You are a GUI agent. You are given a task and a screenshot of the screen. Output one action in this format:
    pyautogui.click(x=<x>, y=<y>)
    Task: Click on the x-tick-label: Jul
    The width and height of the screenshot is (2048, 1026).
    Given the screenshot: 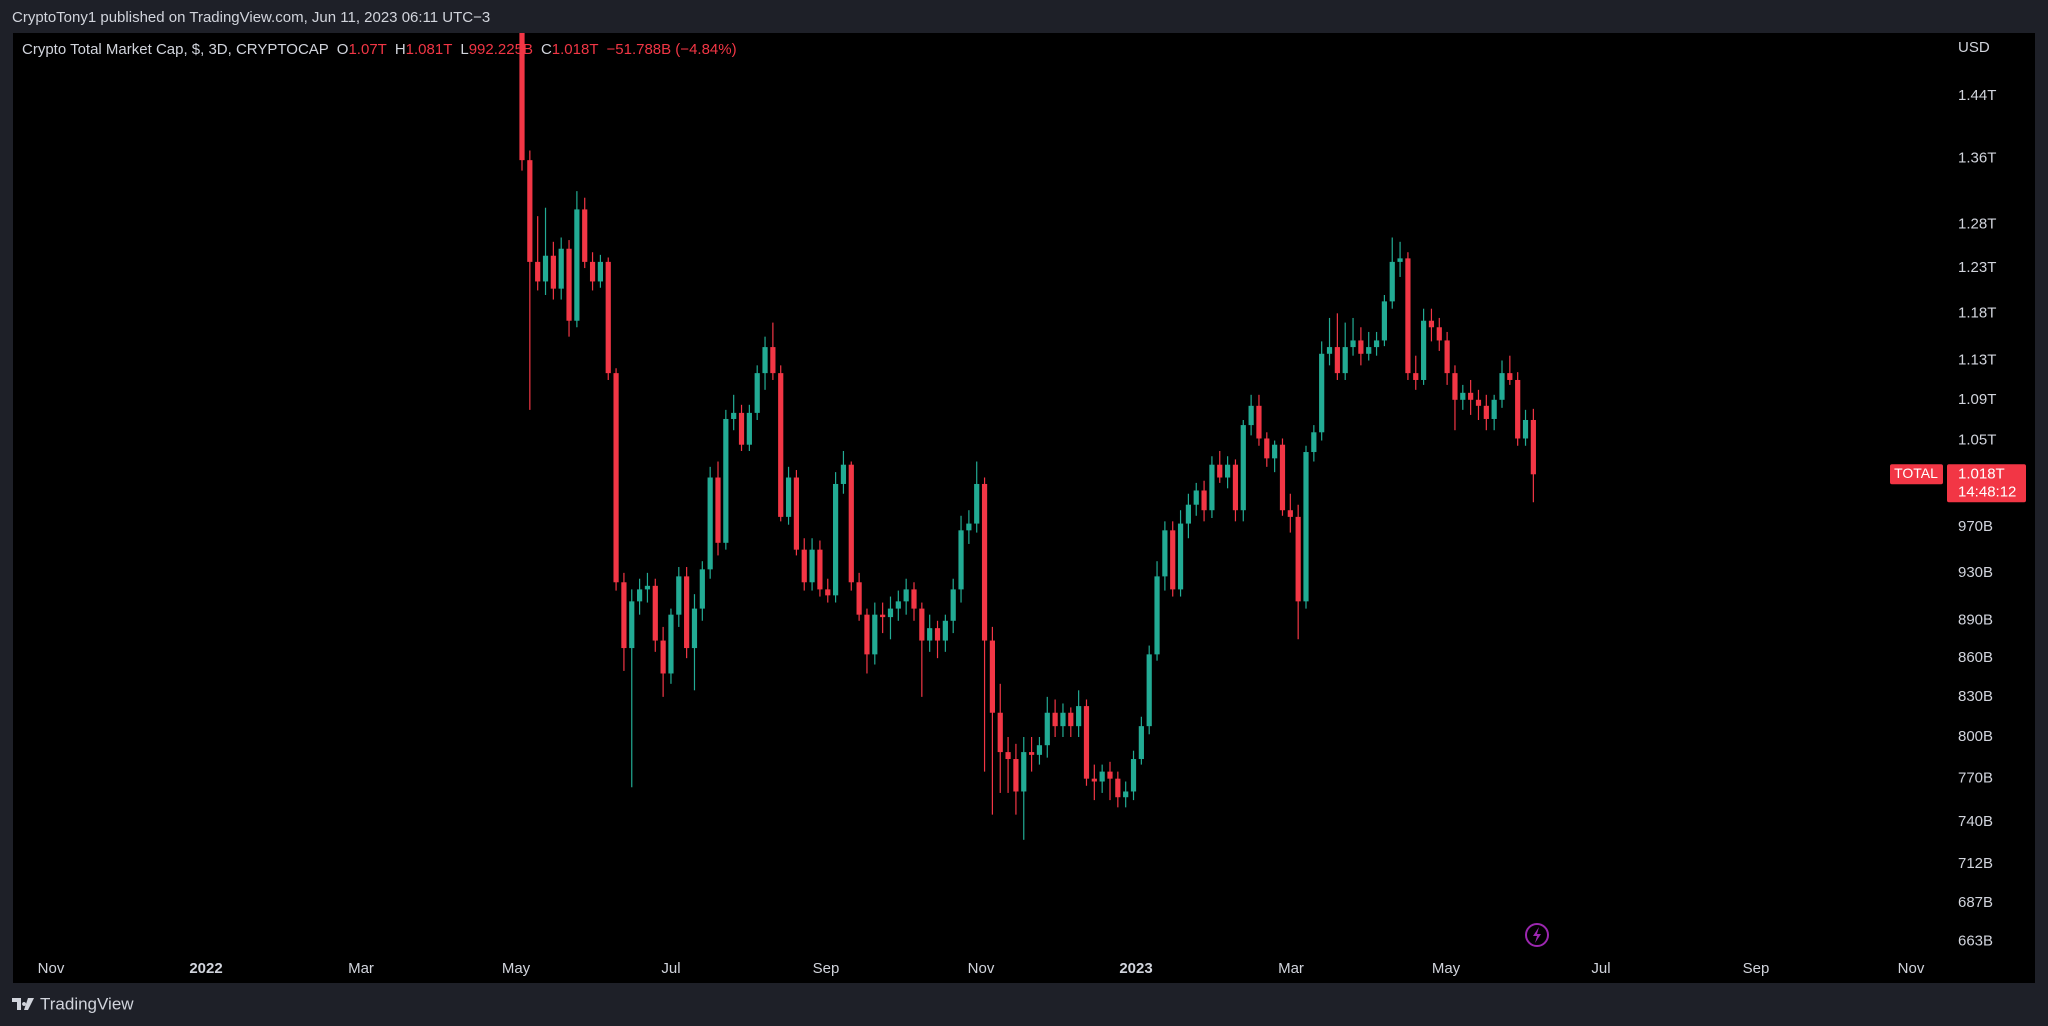 What is the action you would take?
    pyautogui.click(x=670, y=968)
    